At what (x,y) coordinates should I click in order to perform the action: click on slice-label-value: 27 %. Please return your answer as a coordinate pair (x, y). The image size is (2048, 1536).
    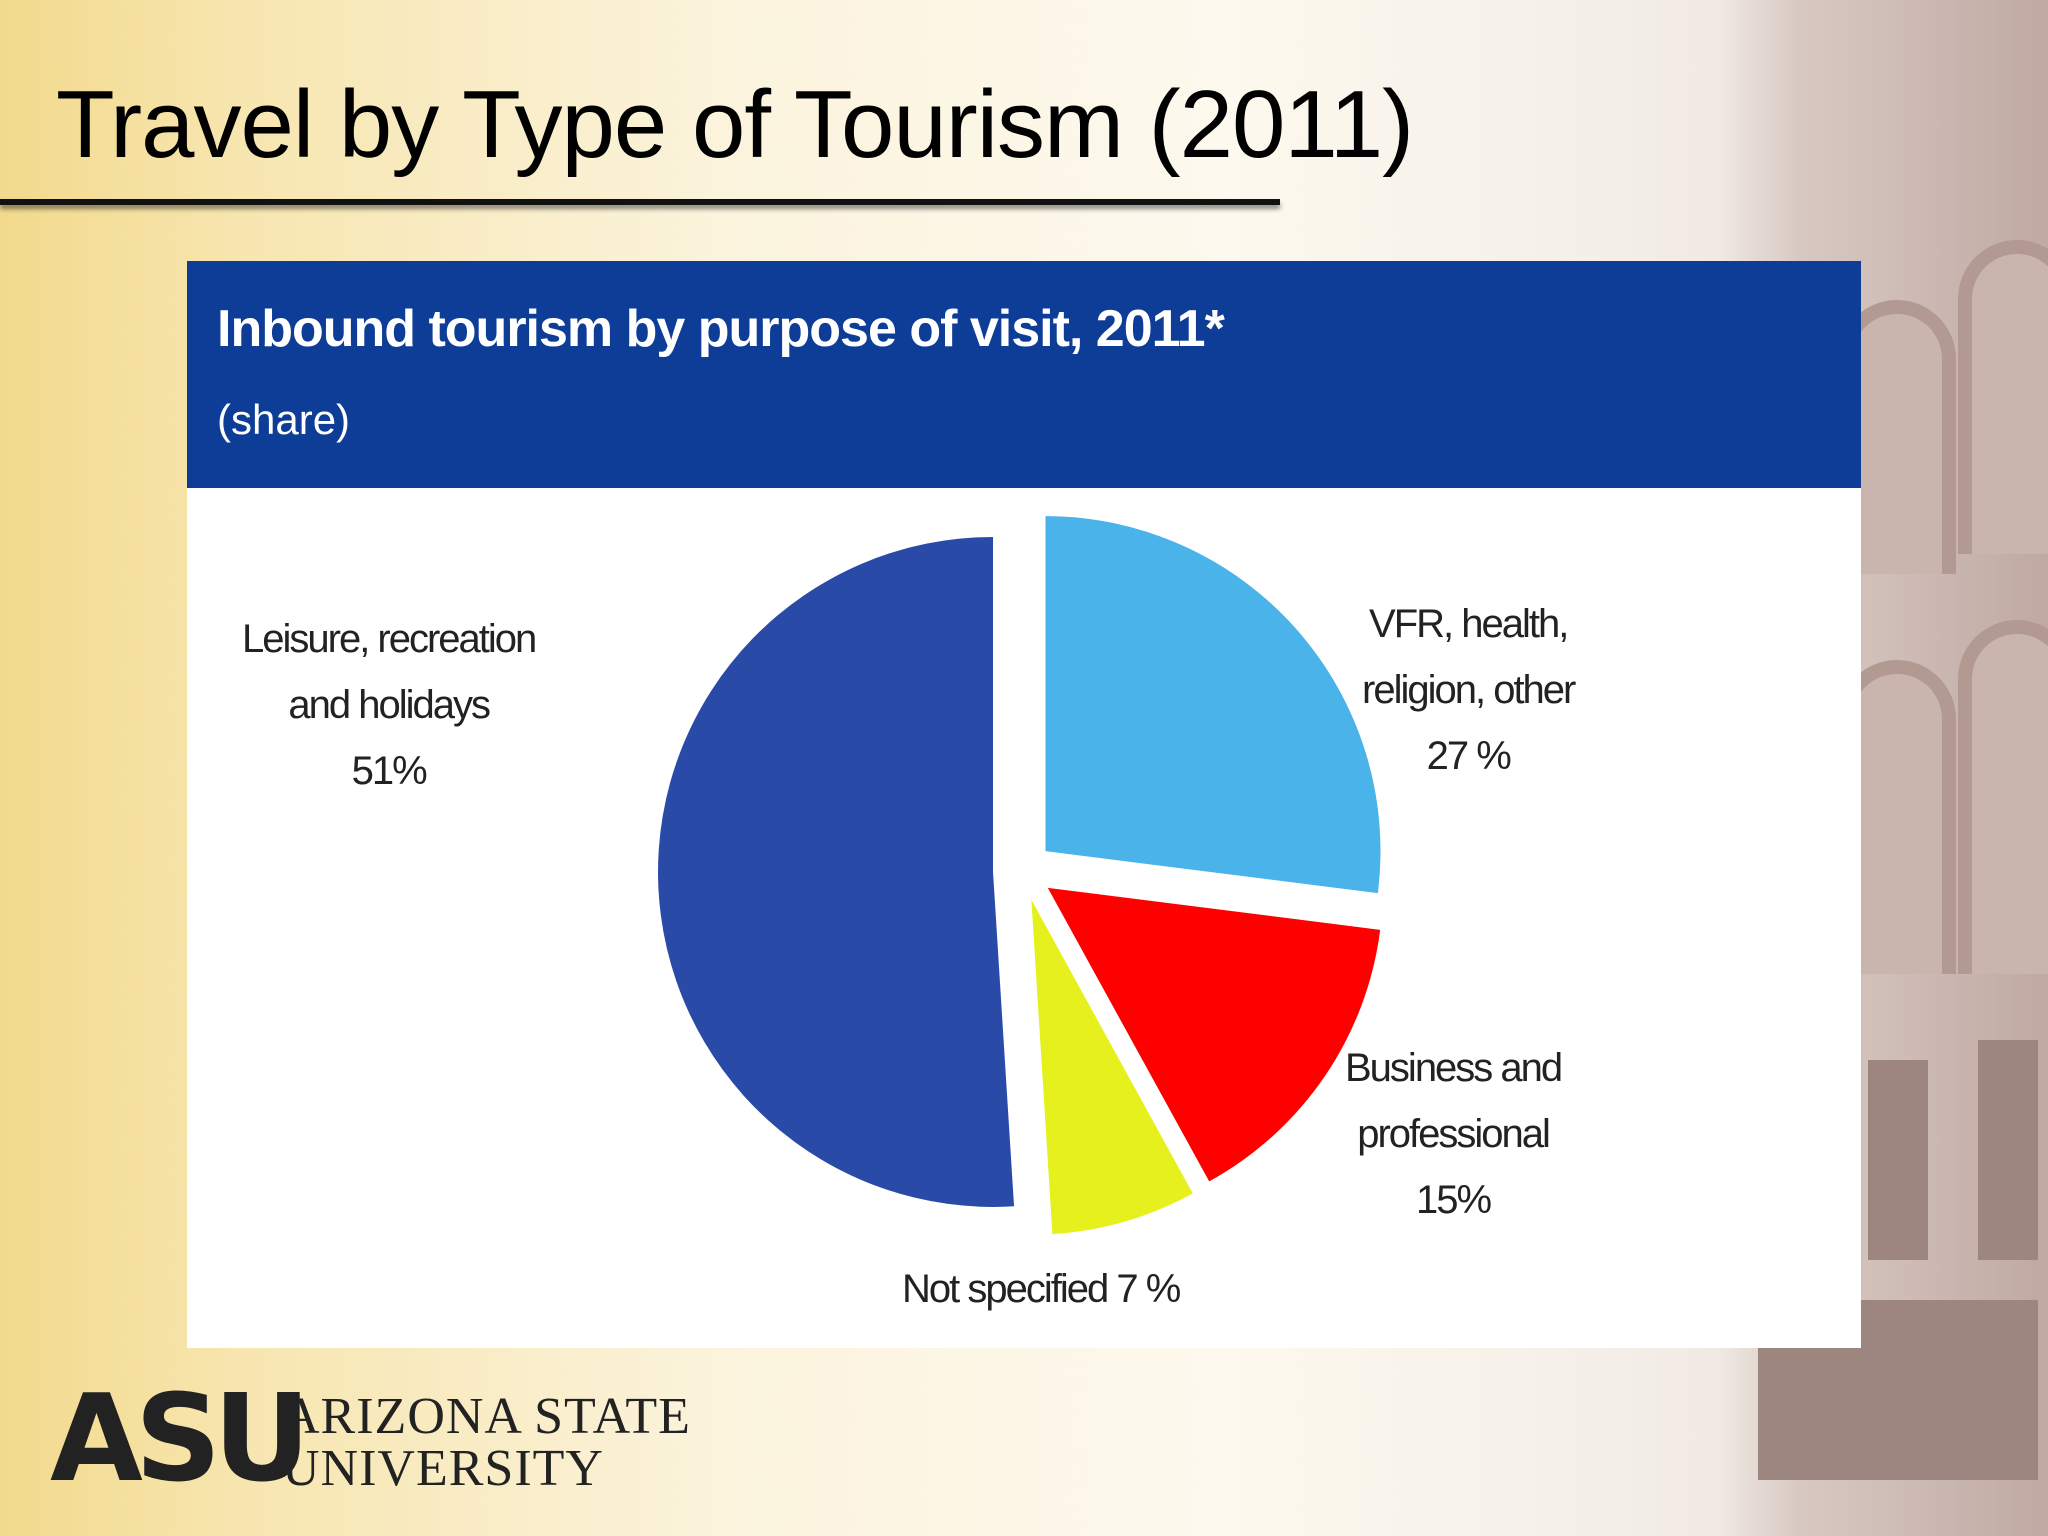
    Looking at the image, I should click on (1469, 756).